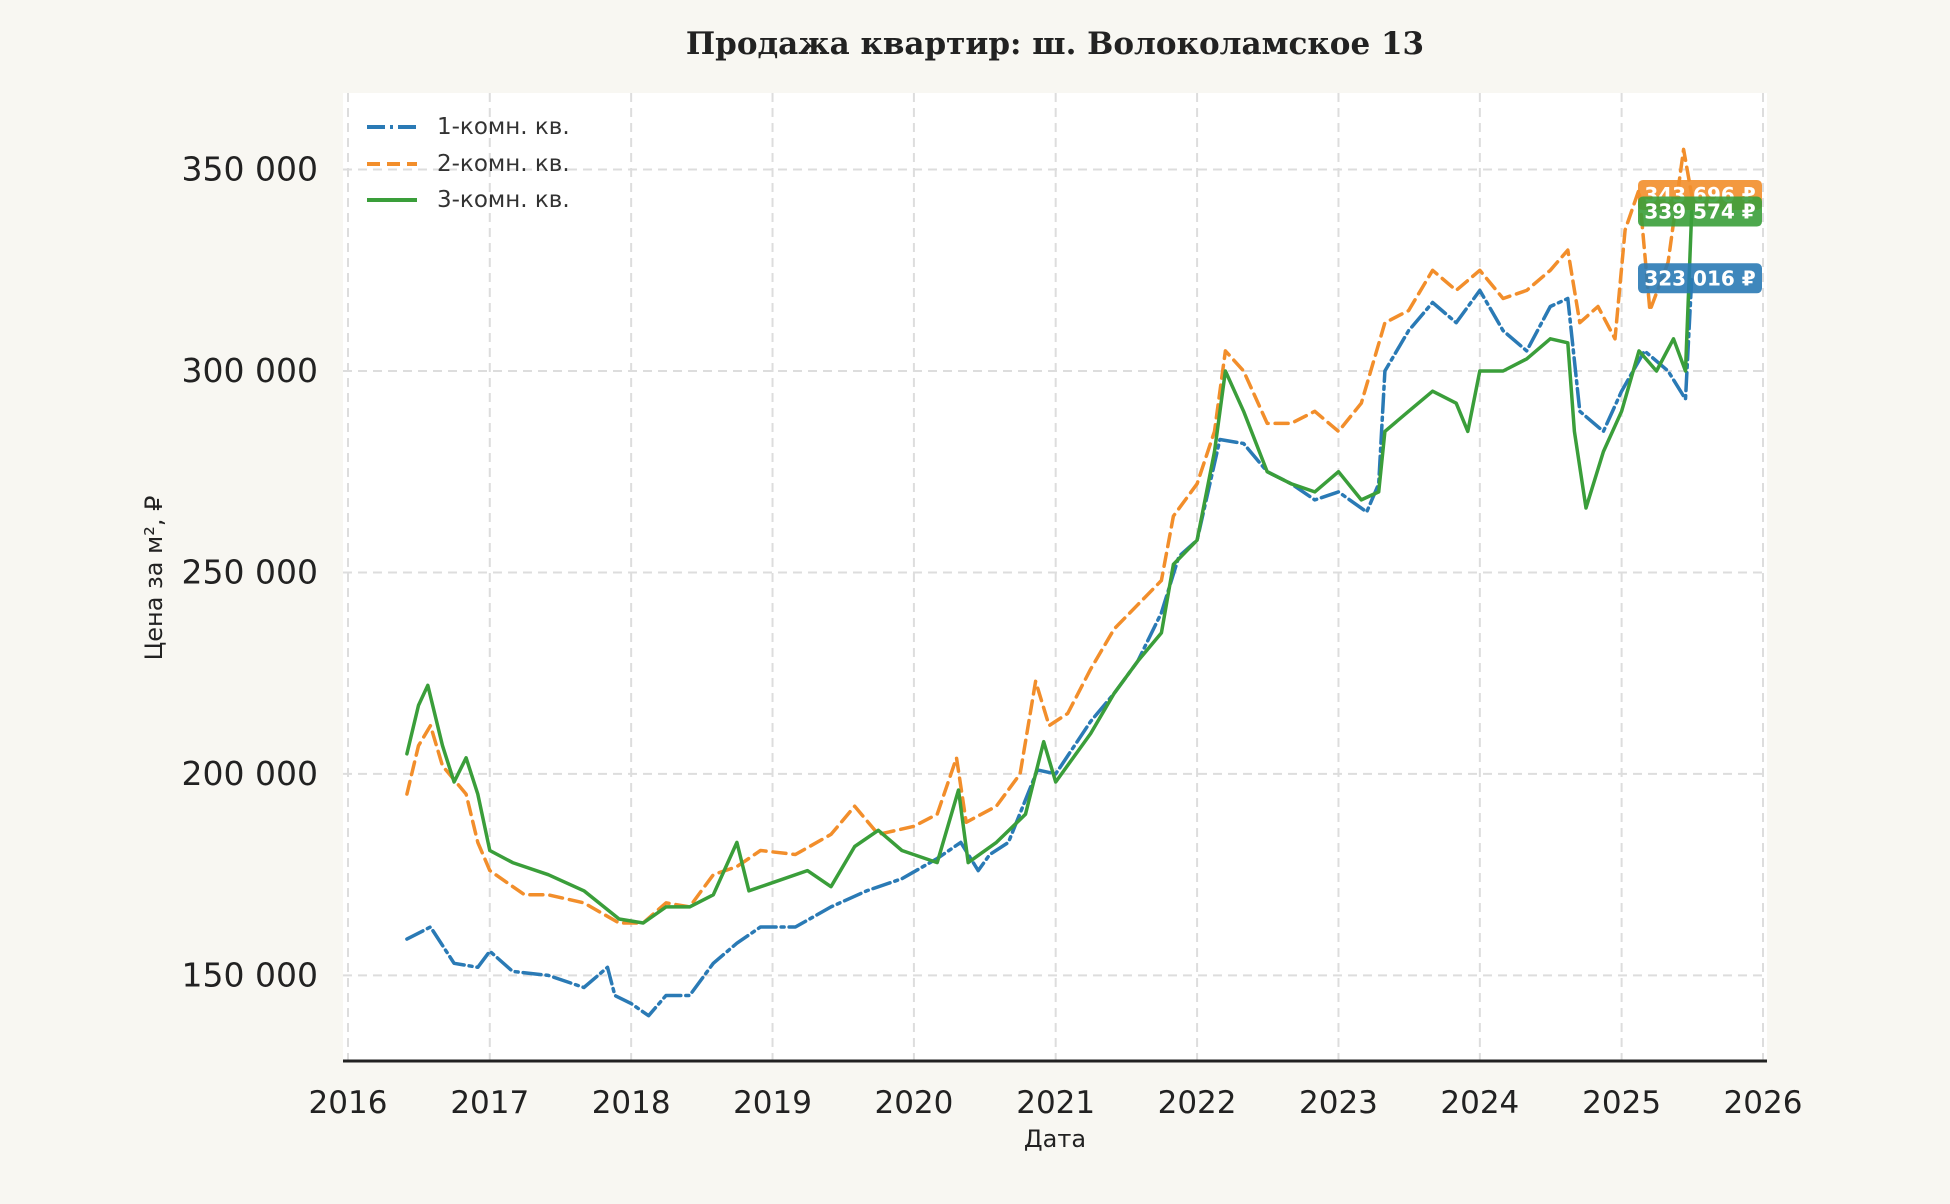  Describe the element at coordinates (631, 1103) in the screenshot. I see `x-tick-label: 2018` at that location.